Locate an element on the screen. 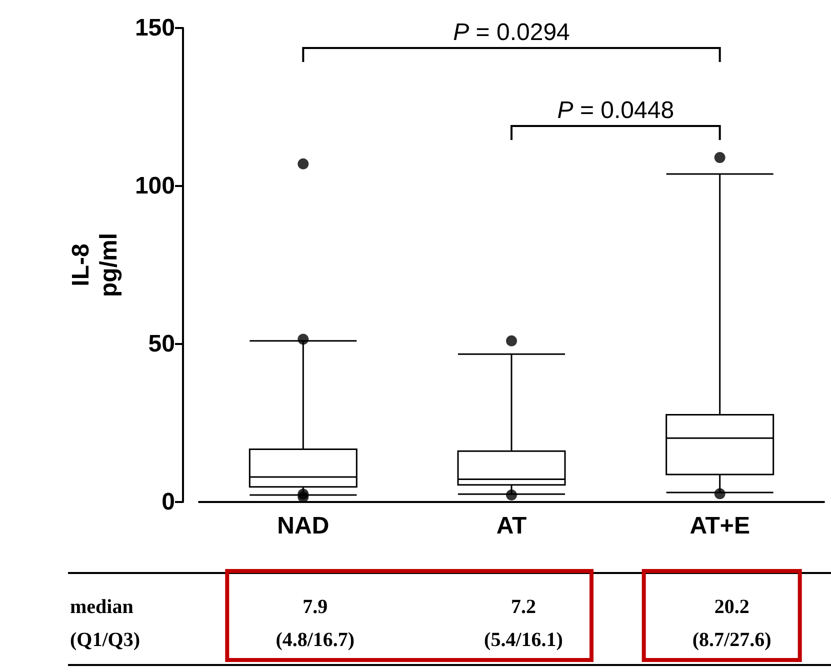 The image size is (831, 672). y-axis-title: IL-8 pg/ml is located at coordinates (95, 265).